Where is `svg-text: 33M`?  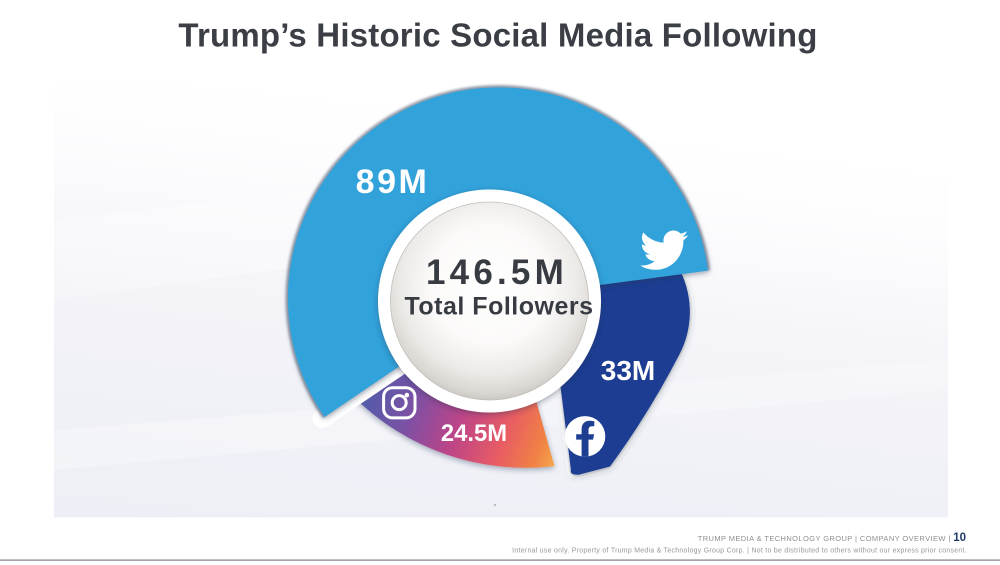
svg-text: 33M is located at coordinates (628, 370).